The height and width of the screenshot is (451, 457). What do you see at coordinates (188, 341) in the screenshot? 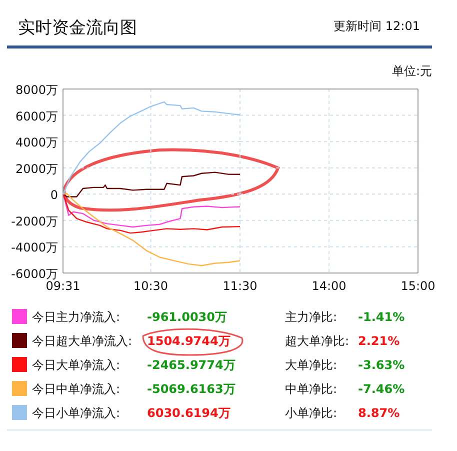
I see `text: 1504.9744万` at bounding box center [188, 341].